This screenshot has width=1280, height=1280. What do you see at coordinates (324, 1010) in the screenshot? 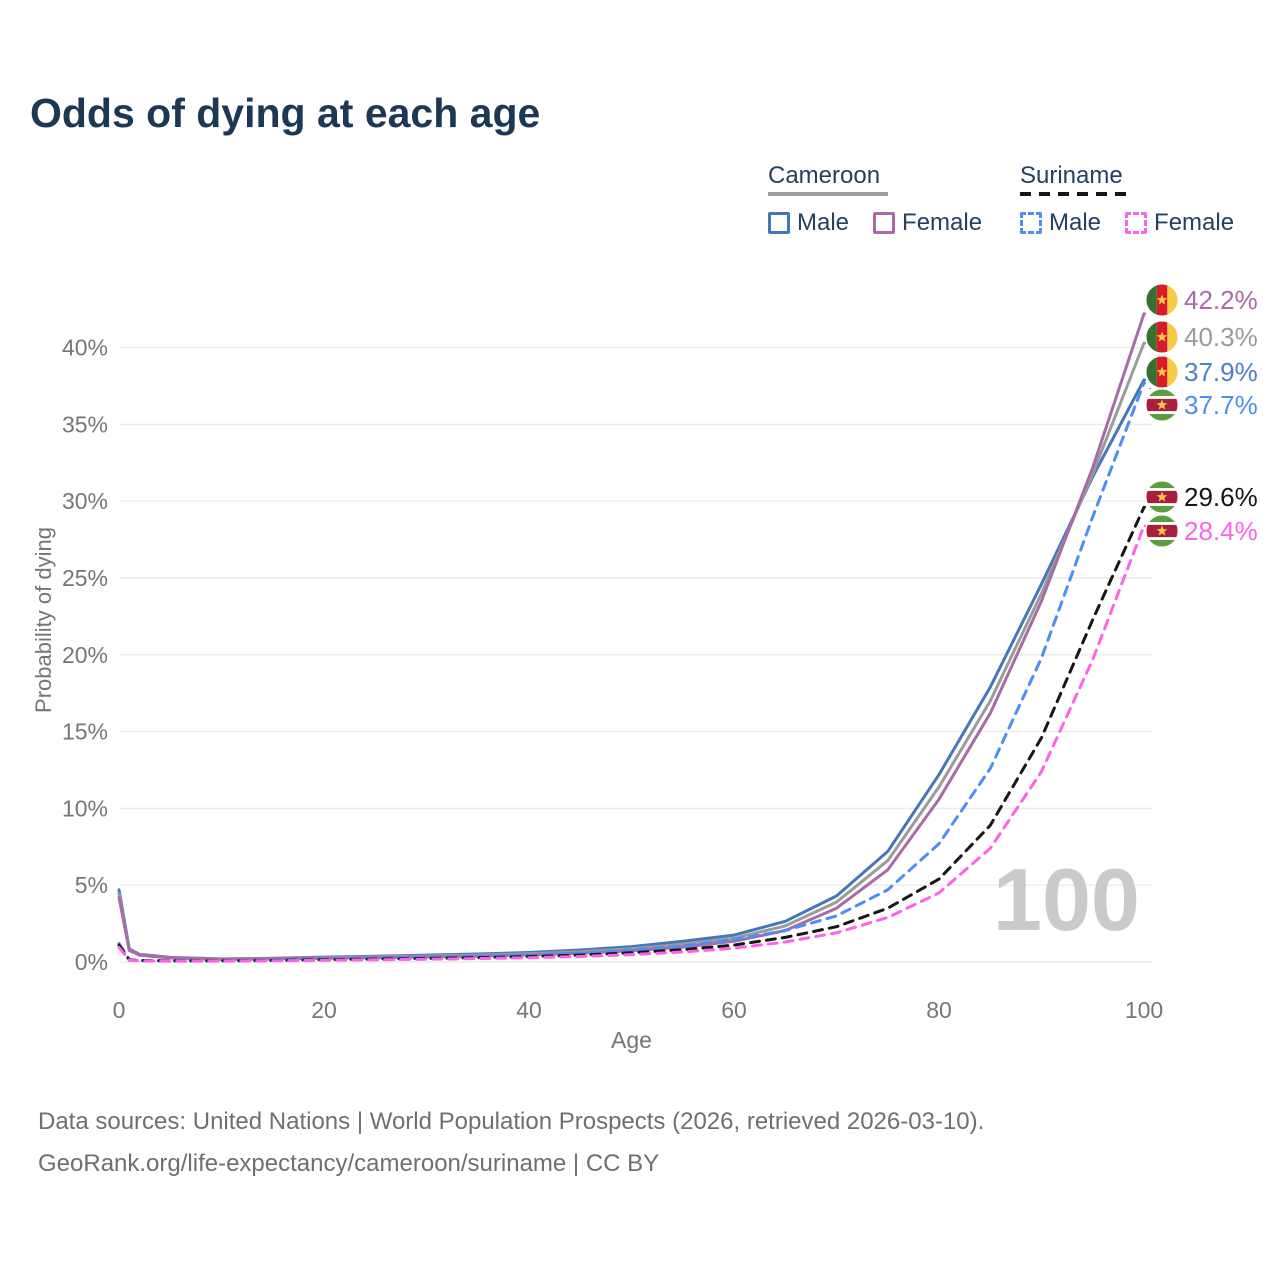
I see `x-tick-label: 20` at bounding box center [324, 1010].